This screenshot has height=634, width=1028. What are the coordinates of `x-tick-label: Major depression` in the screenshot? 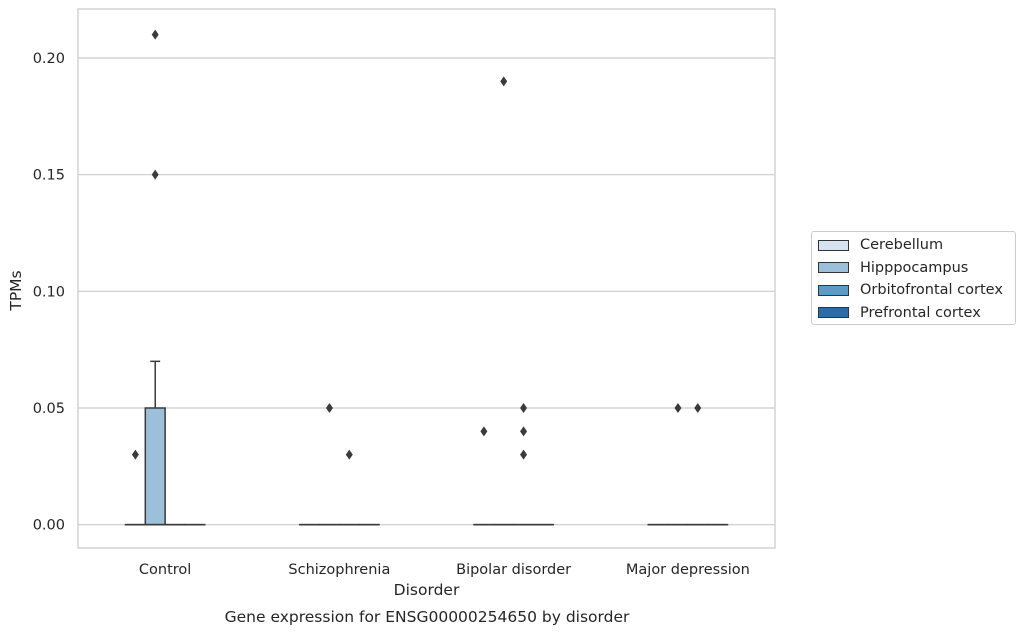 It's located at (688, 570).